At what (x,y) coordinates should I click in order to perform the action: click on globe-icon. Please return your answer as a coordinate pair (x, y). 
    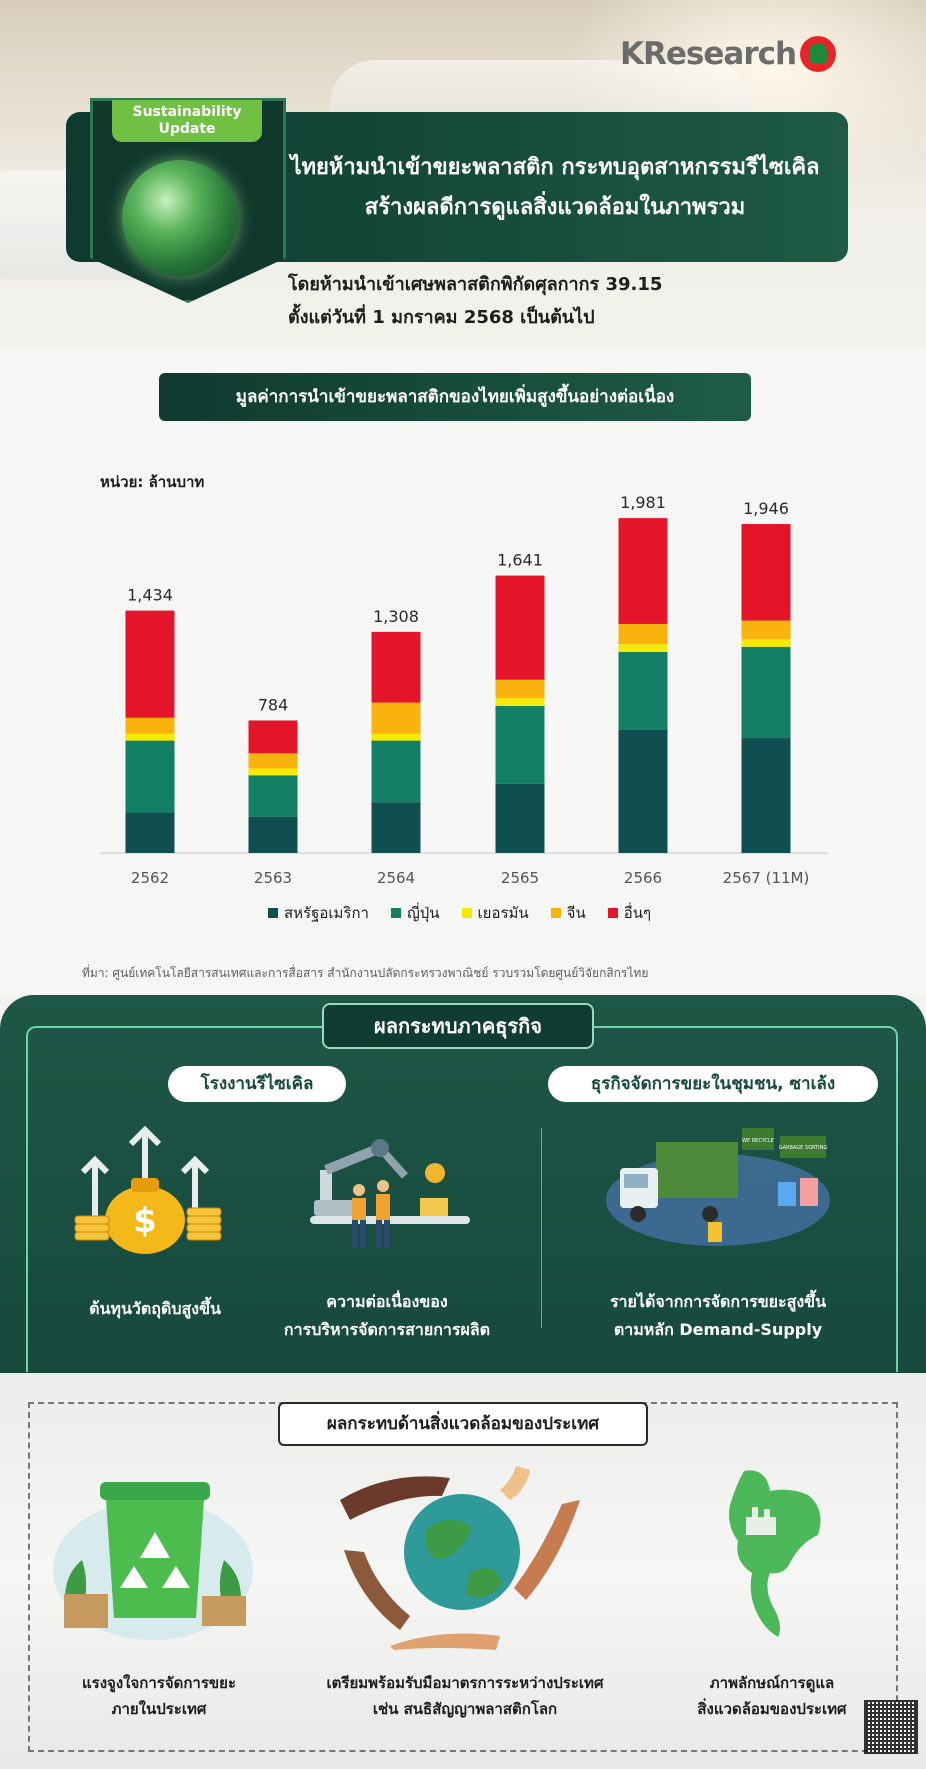
    Looking at the image, I should click on (180, 218).